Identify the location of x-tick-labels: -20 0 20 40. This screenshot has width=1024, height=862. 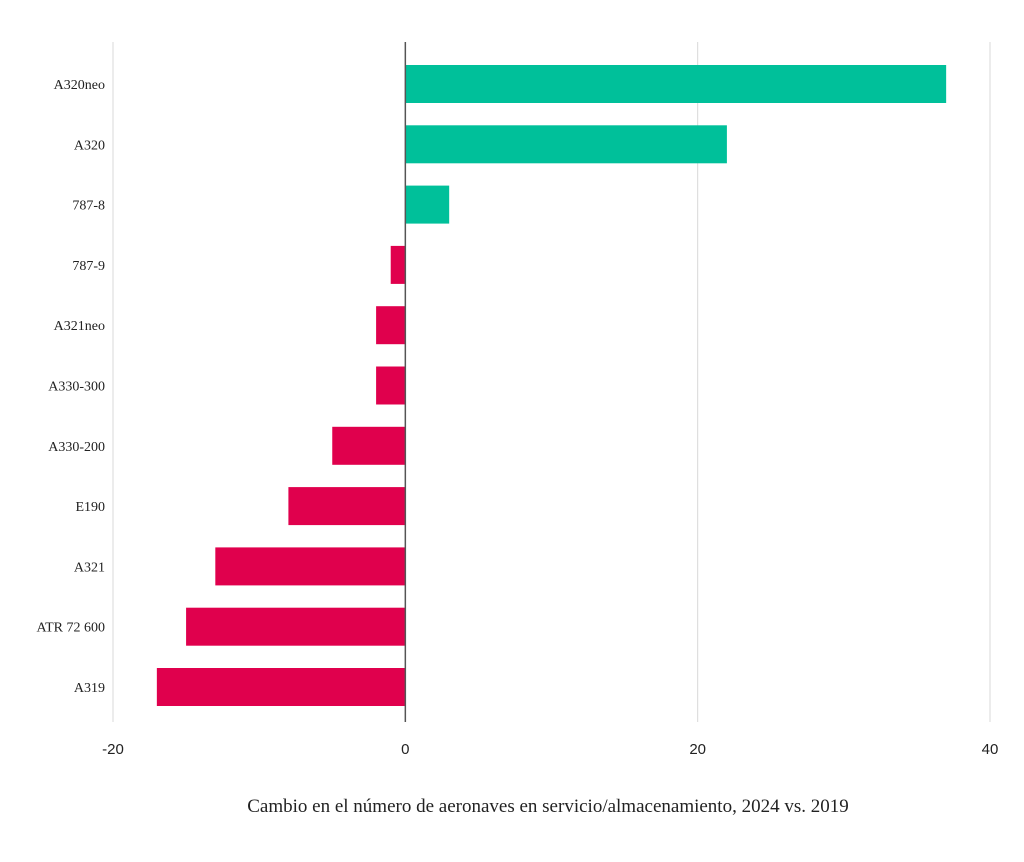
(550, 749).